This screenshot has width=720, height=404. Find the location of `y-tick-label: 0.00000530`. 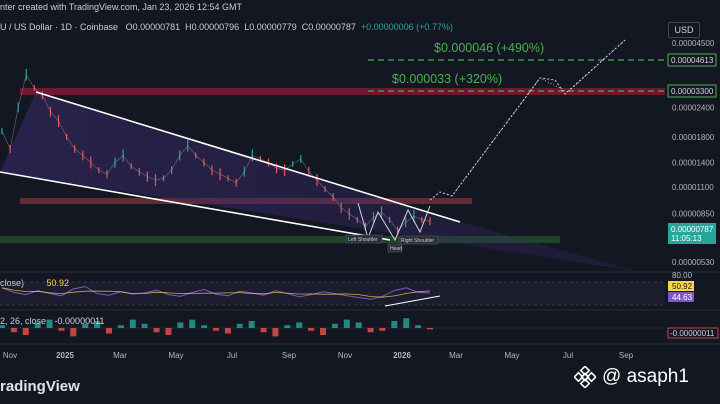

y-tick-label: 0.00000530 is located at coordinates (693, 262).